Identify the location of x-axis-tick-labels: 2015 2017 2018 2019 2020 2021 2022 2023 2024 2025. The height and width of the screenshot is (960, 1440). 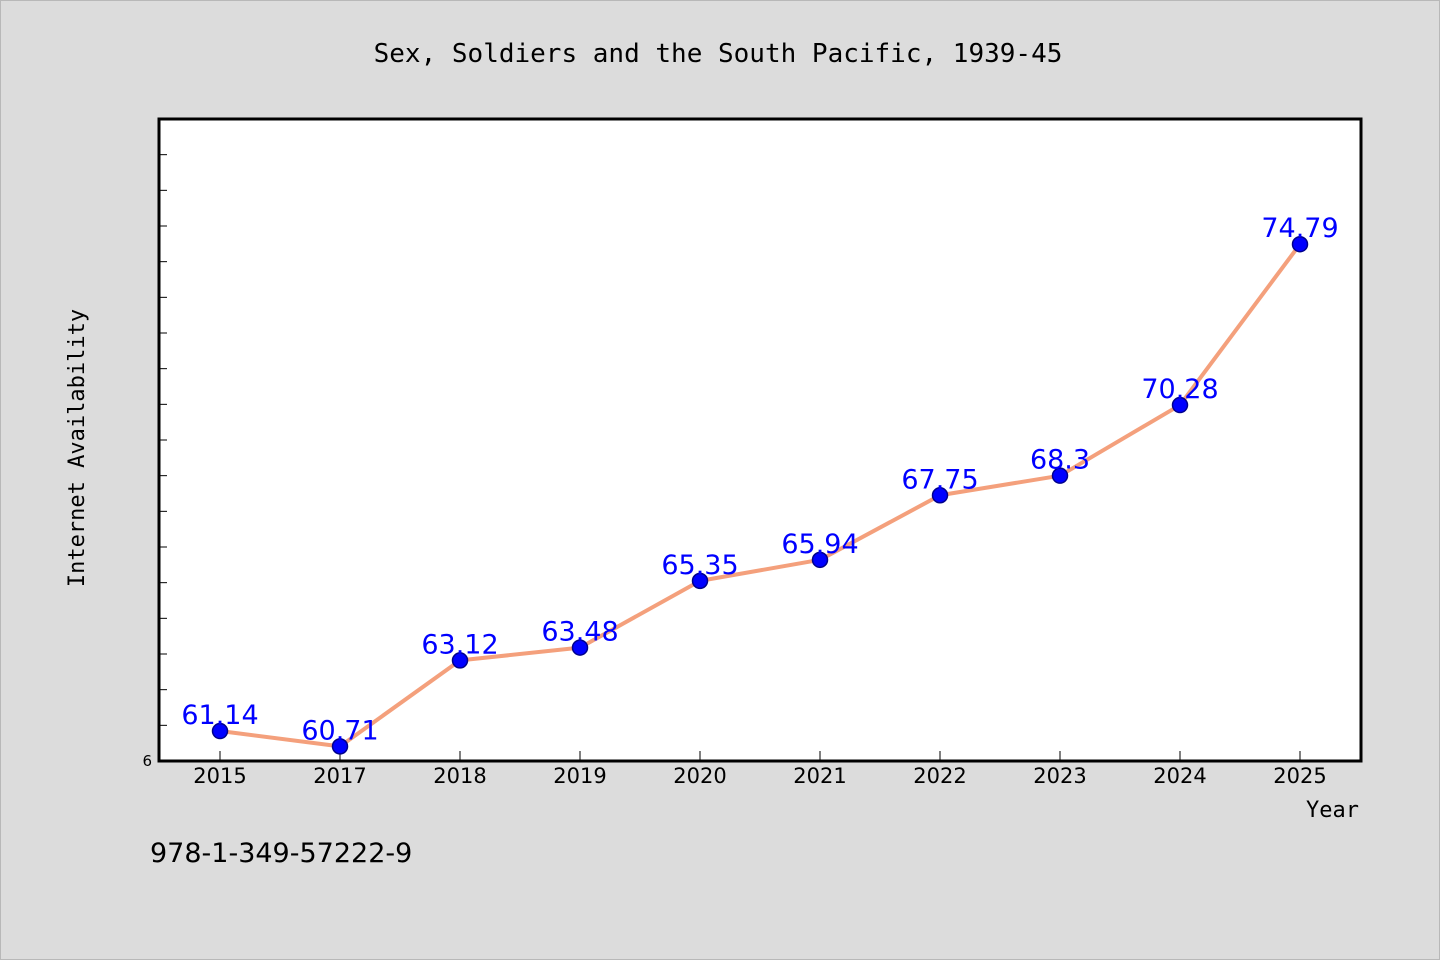
(759, 776).